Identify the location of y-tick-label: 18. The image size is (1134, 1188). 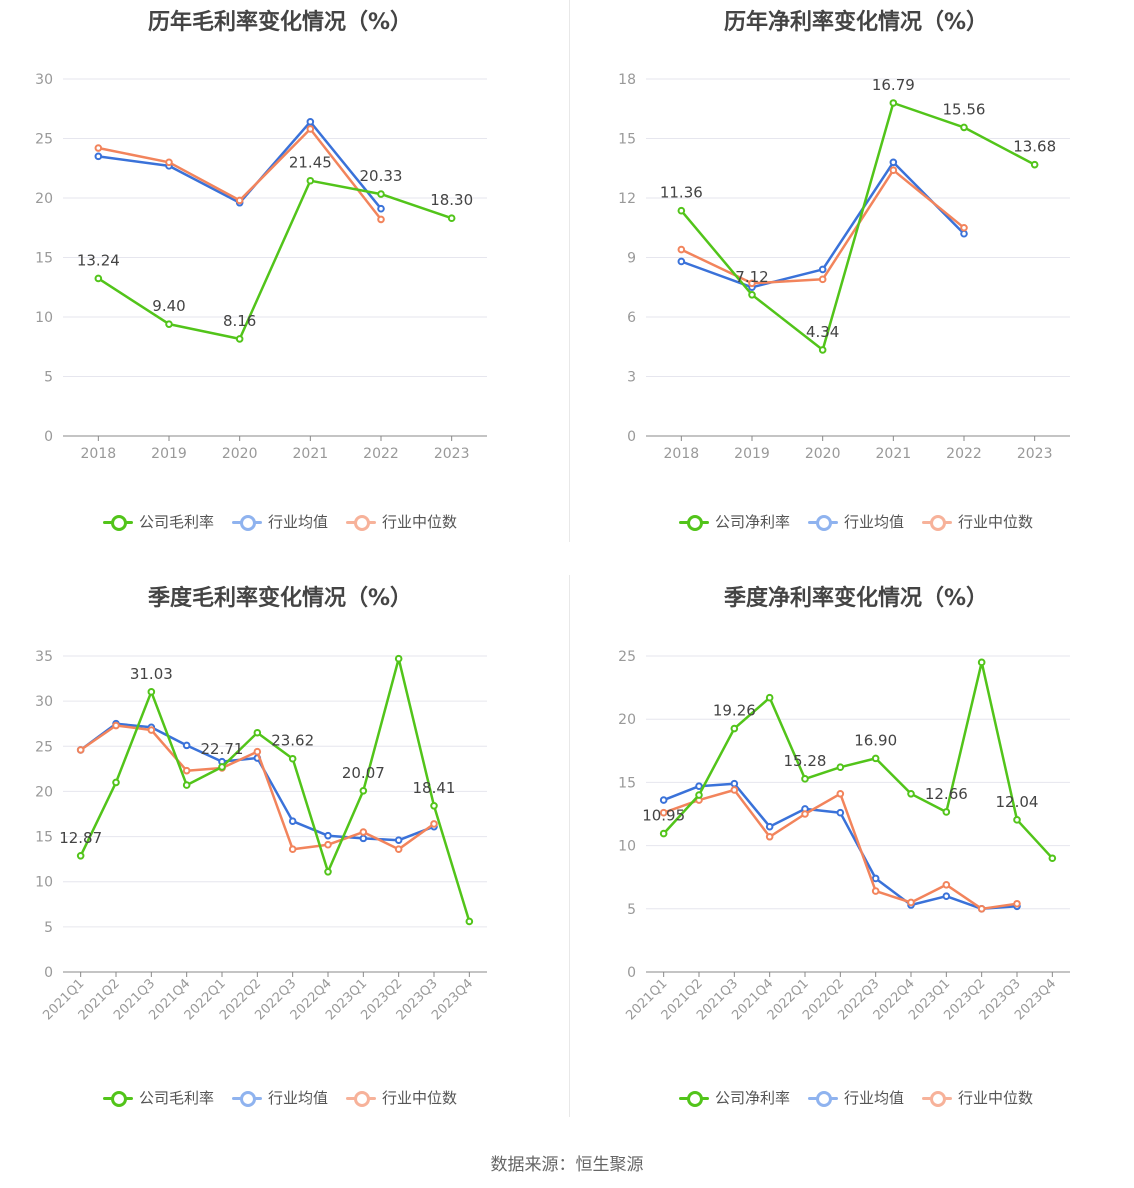
(627, 80).